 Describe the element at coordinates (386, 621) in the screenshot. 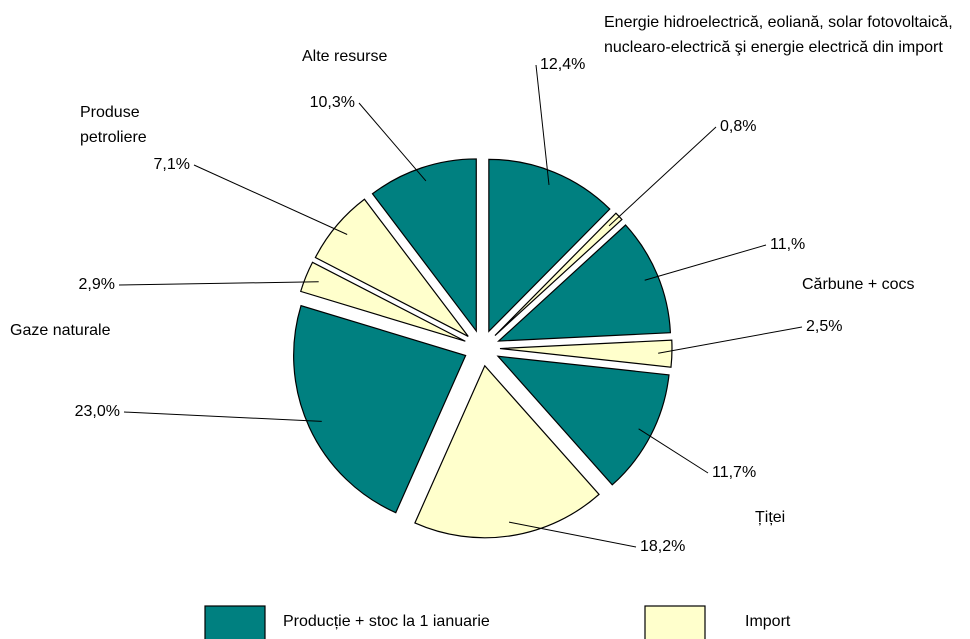

I see `legend-label: Producție + stoc la 1 ianuarie` at that location.